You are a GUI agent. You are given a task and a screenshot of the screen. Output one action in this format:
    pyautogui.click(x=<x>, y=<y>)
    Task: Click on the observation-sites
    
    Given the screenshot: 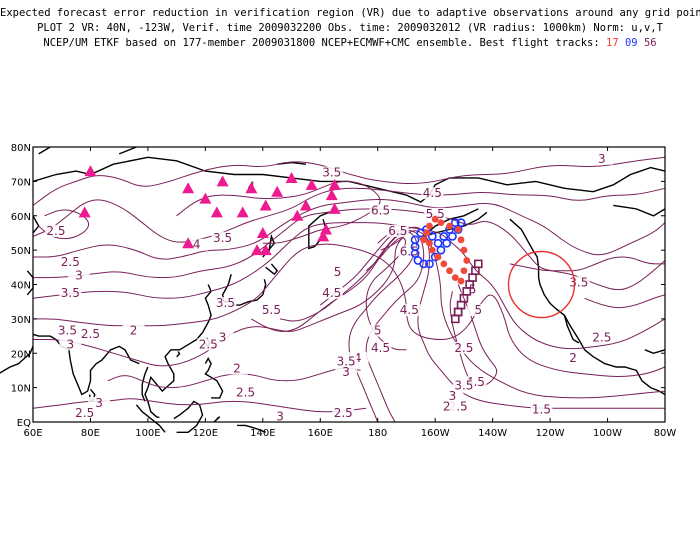 What is the action you would take?
    pyautogui.click(x=209, y=210)
    